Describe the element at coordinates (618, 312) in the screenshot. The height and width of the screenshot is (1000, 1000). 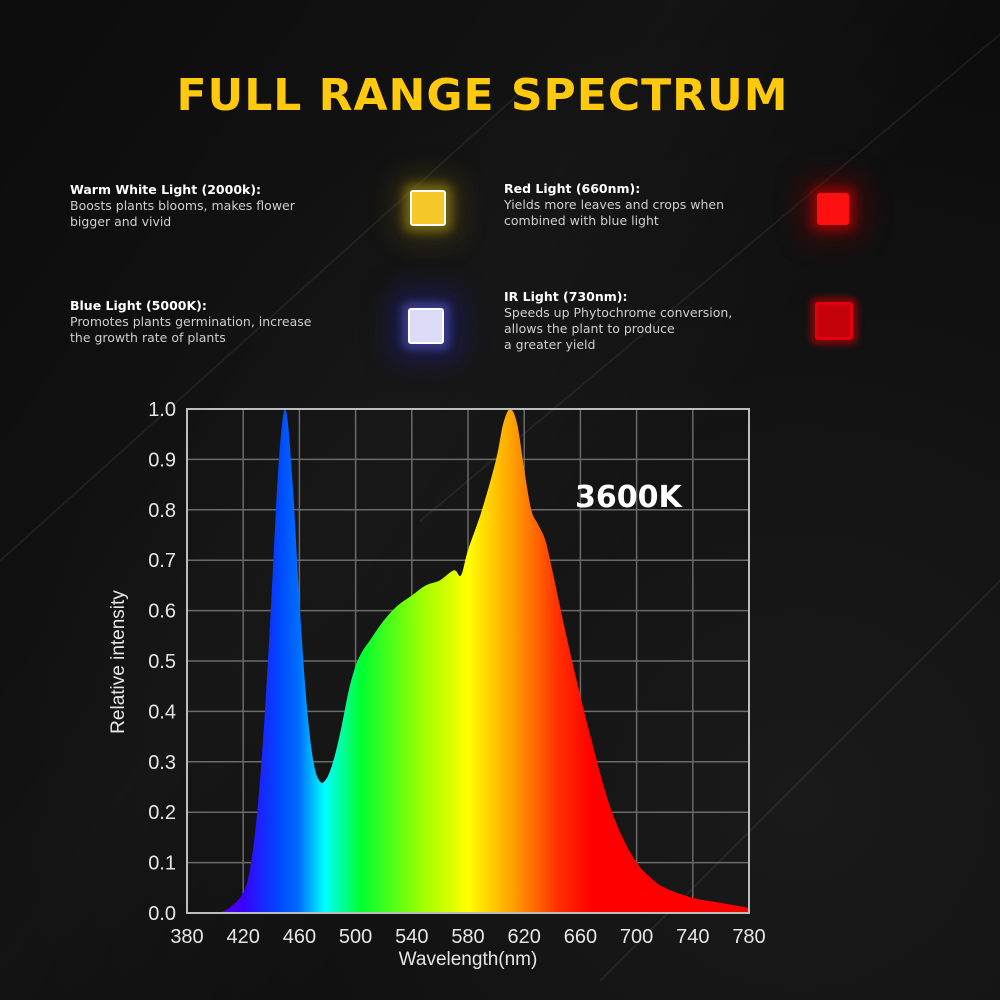
I see `feature-desc-line: Speeds up Phytochrome conversion,` at that location.